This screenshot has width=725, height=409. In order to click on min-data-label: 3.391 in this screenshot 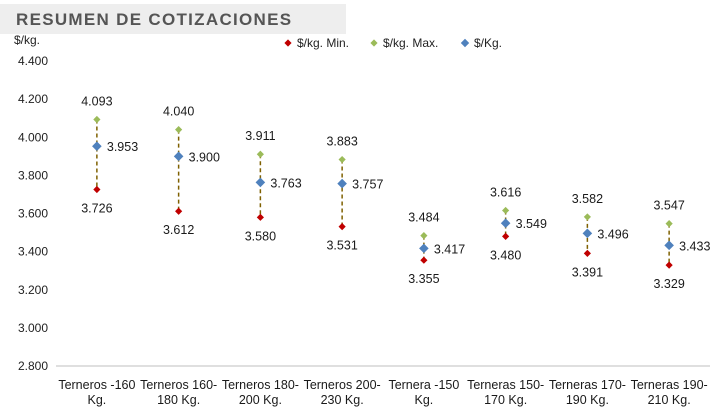, I will do `click(587, 272)`.